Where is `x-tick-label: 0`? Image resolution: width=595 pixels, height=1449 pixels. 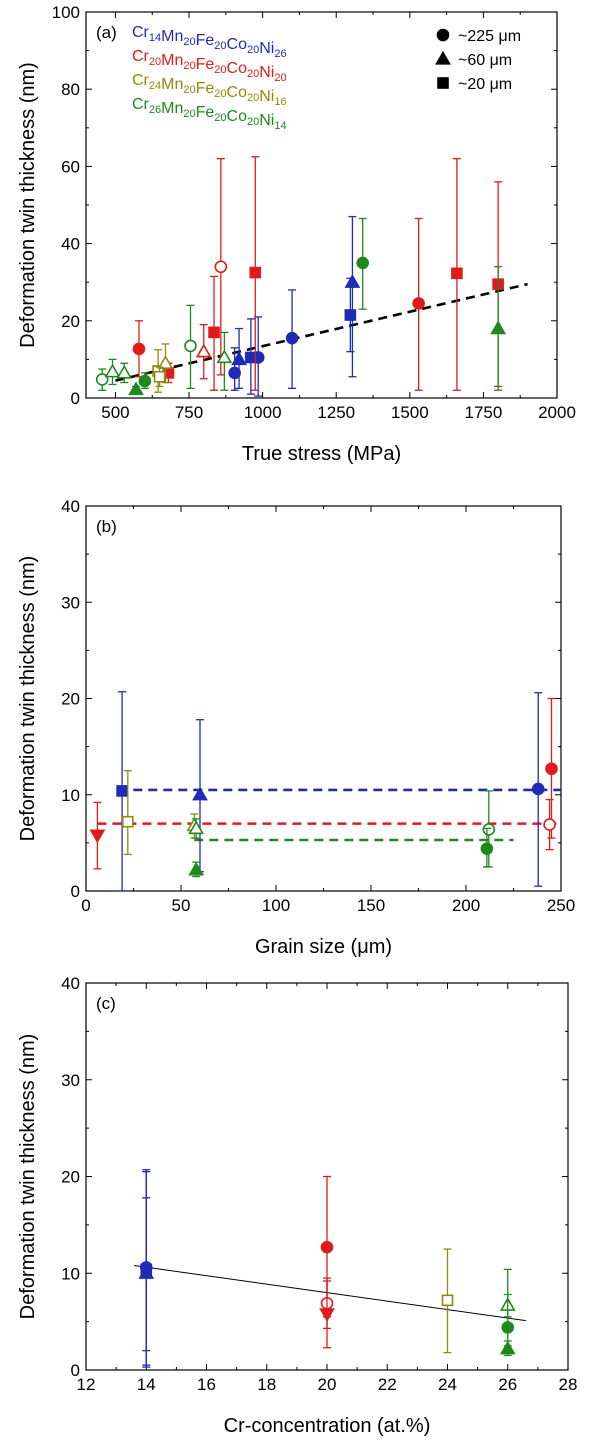 x-tick-label: 0 is located at coordinates (85, 905).